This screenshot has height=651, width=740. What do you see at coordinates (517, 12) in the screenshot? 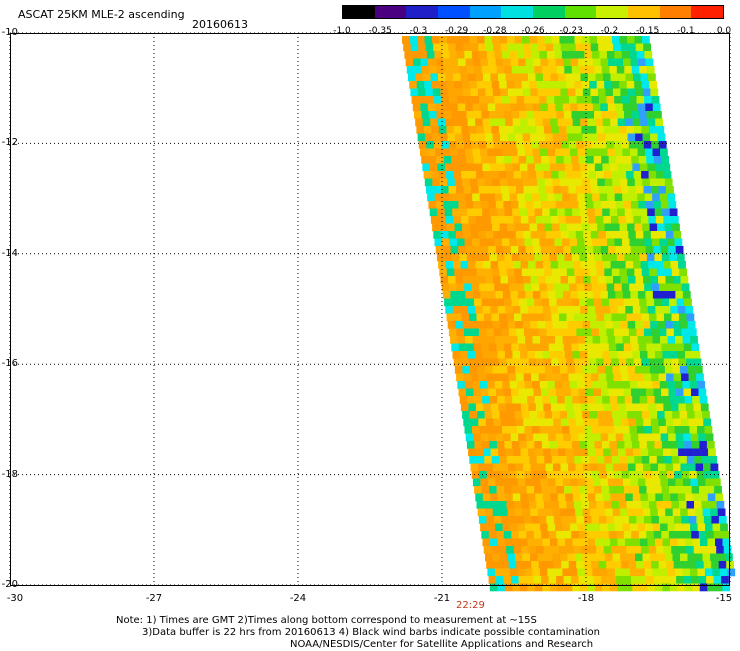
I see `colorbar-segment` at bounding box center [517, 12].